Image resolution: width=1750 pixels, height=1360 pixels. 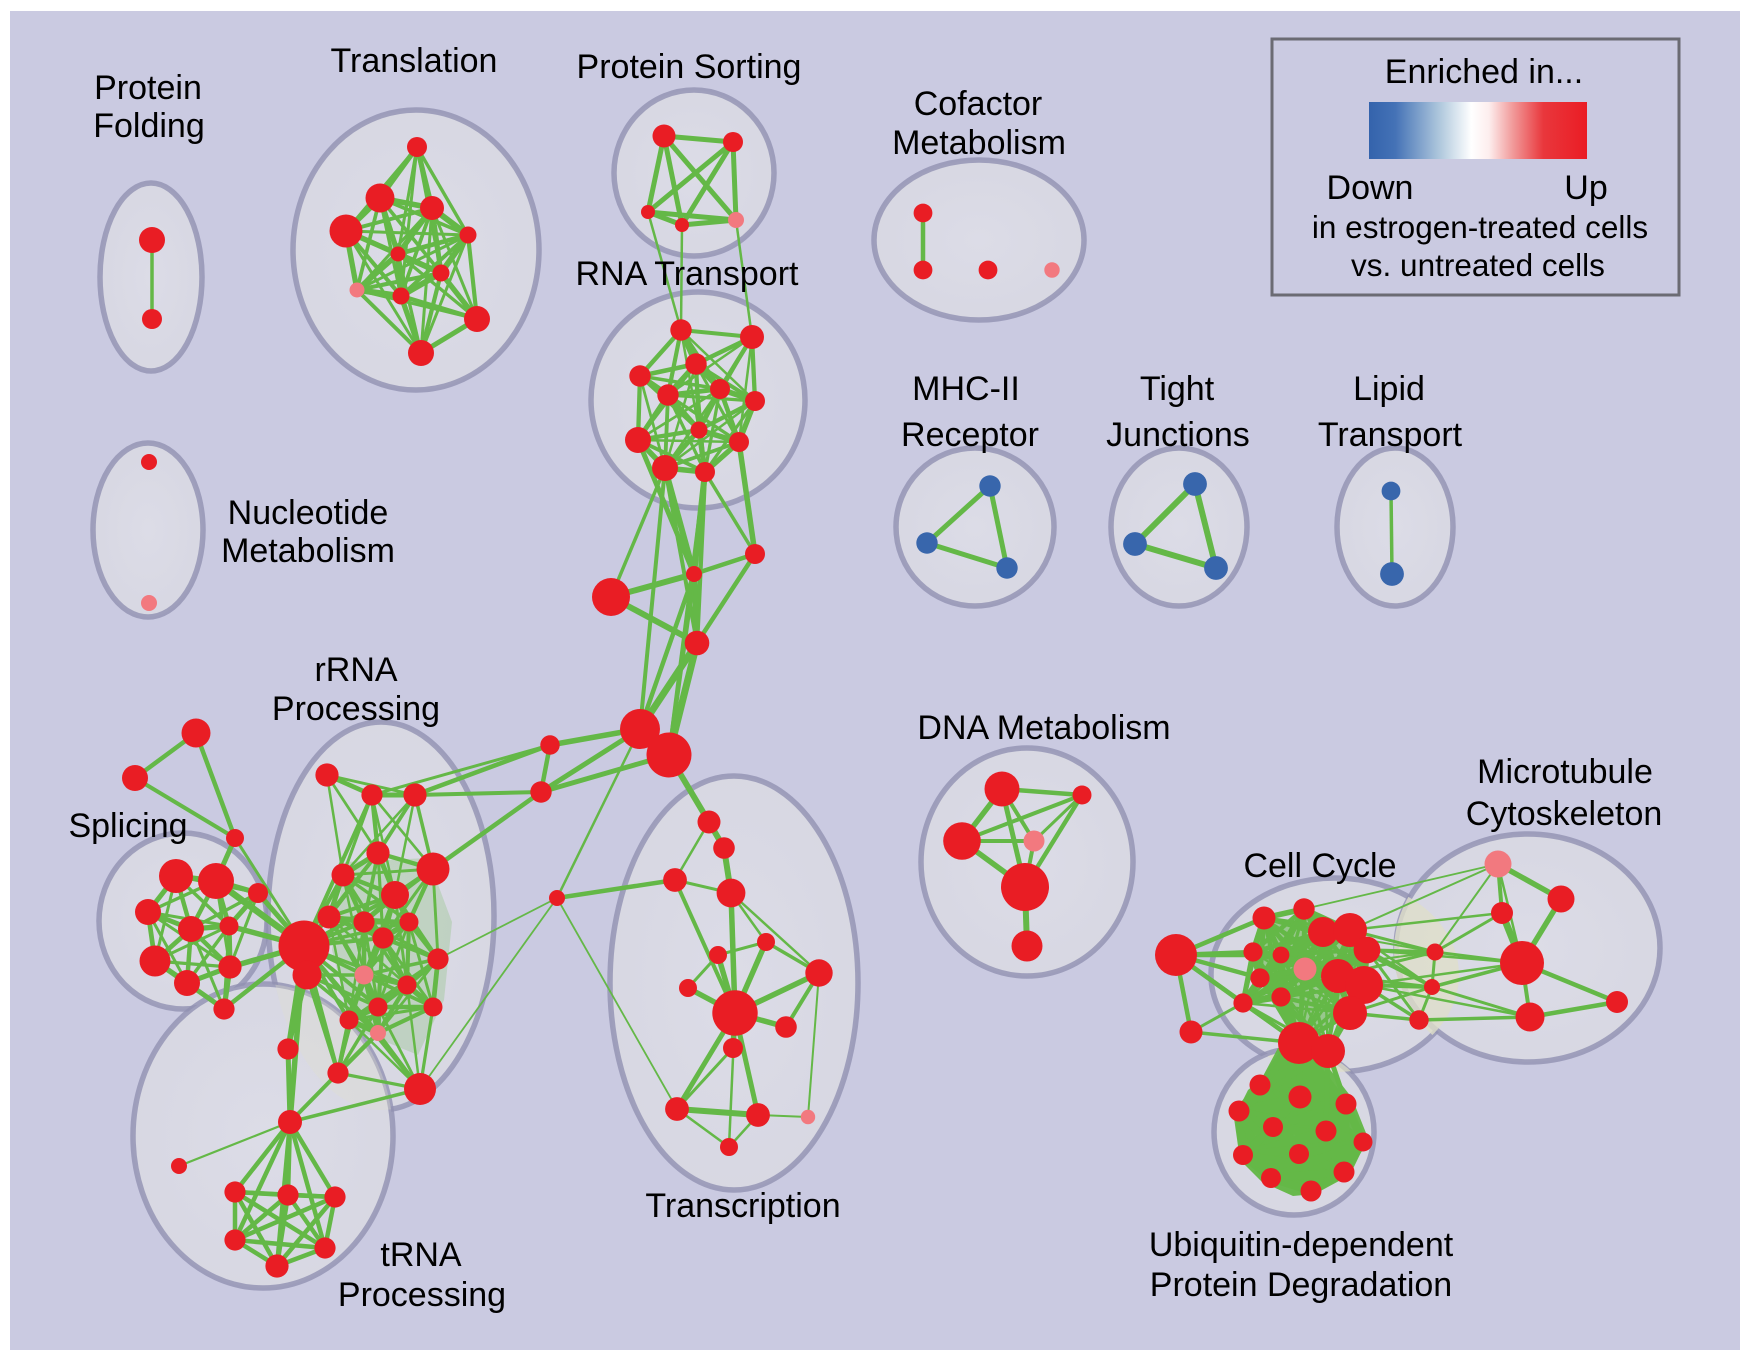 What do you see at coordinates (1389, 389) in the screenshot?
I see `svg-text: Lipid` at bounding box center [1389, 389].